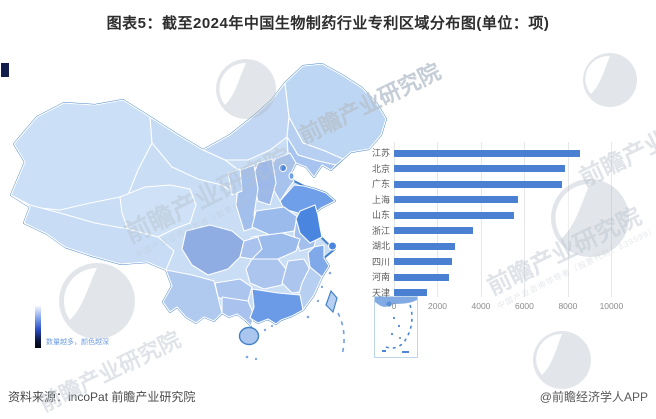 This screenshot has height=419, width=656. Describe the element at coordinates (437, 306) in the screenshot. I see `x-tick-label: 2000` at that location.